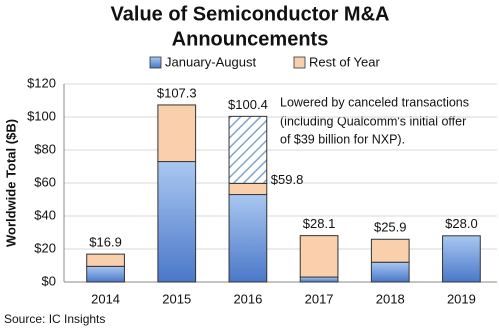 Image resolution: width=499 pixels, height=329 pixels. I want to click on chart-title: Value of Semiconductor M&A, so click(250, 14).